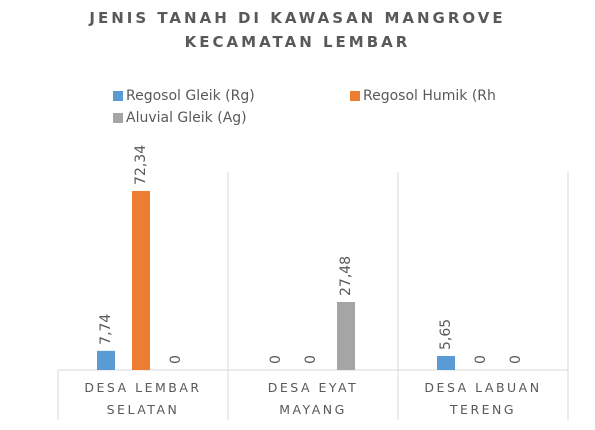 The width and height of the screenshot is (595, 430). I want to click on data-label: 27,48, so click(346, 276).